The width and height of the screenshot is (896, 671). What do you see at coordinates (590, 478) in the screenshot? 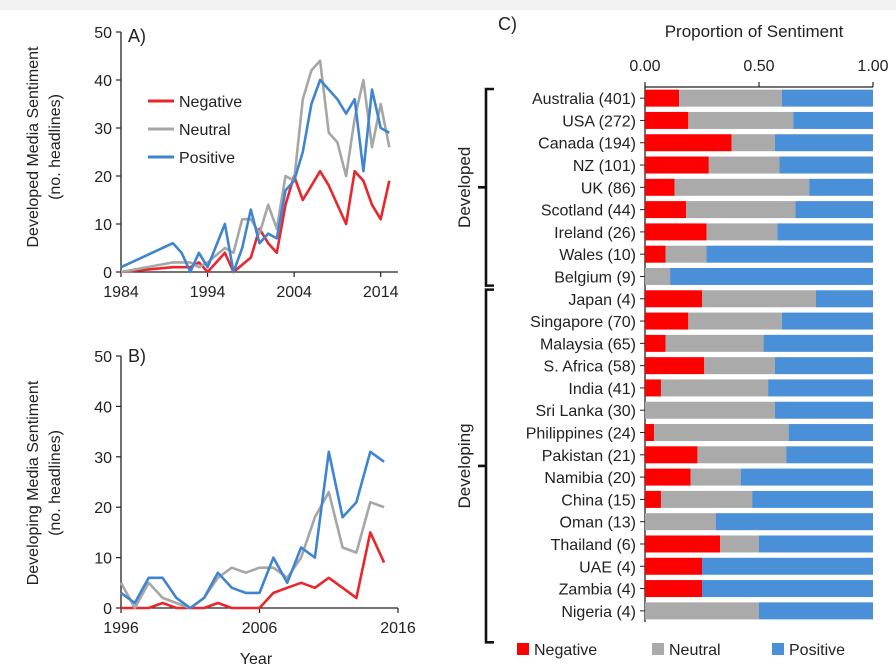
I see `category-label: Namibia (20)` at bounding box center [590, 478].